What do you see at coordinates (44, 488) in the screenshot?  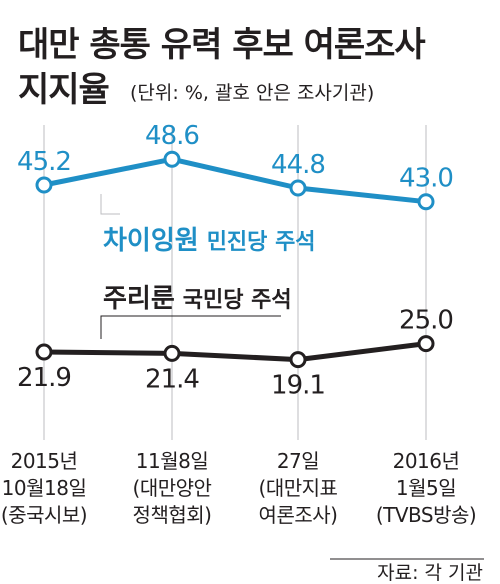 I see `x-tick-label-0-1: 10월18일` at bounding box center [44, 488].